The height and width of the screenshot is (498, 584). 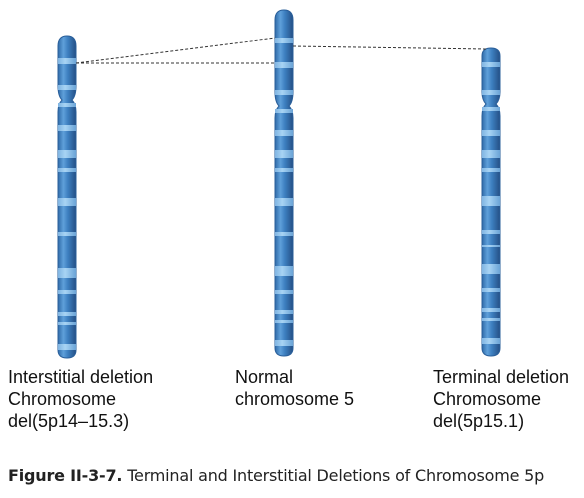 I want to click on chromosome-interstitial, so click(x=67, y=197).